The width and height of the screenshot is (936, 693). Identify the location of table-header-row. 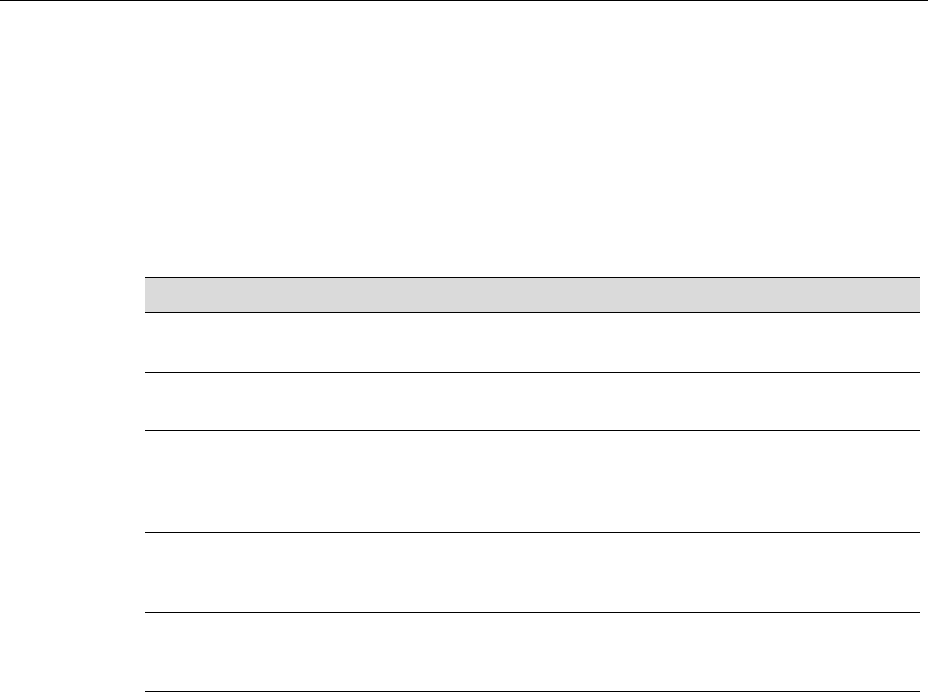
(532, 295).